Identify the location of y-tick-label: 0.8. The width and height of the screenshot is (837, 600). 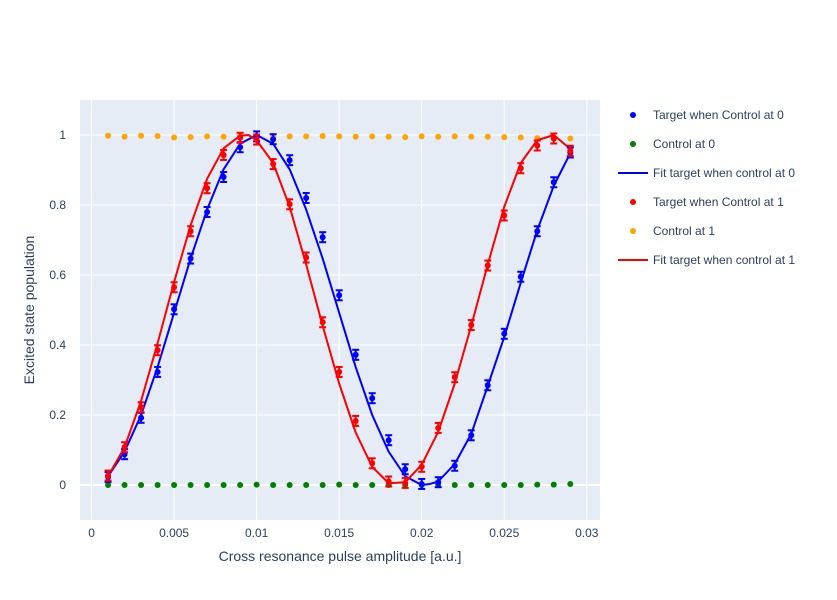
(57, 205).